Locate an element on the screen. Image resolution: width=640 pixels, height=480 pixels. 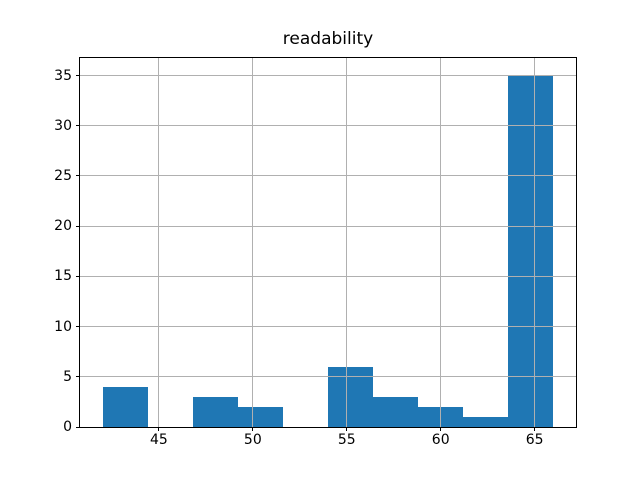
x-tick-label: 50 is located at coordinates (252, 440).